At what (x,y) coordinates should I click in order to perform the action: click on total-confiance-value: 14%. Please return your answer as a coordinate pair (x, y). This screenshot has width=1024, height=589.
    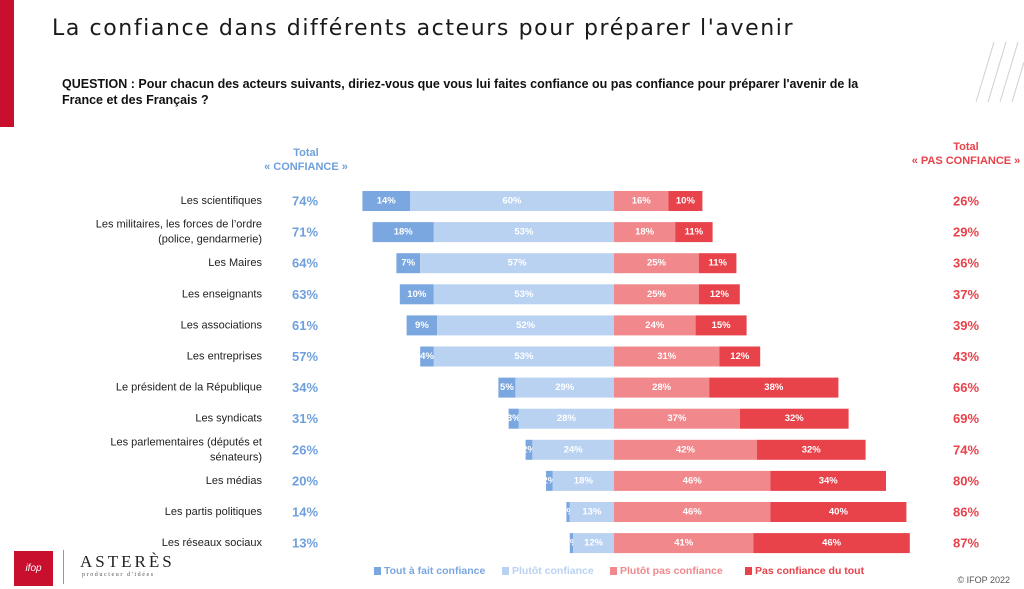
    Looking at the image, I should click on (305, 512).